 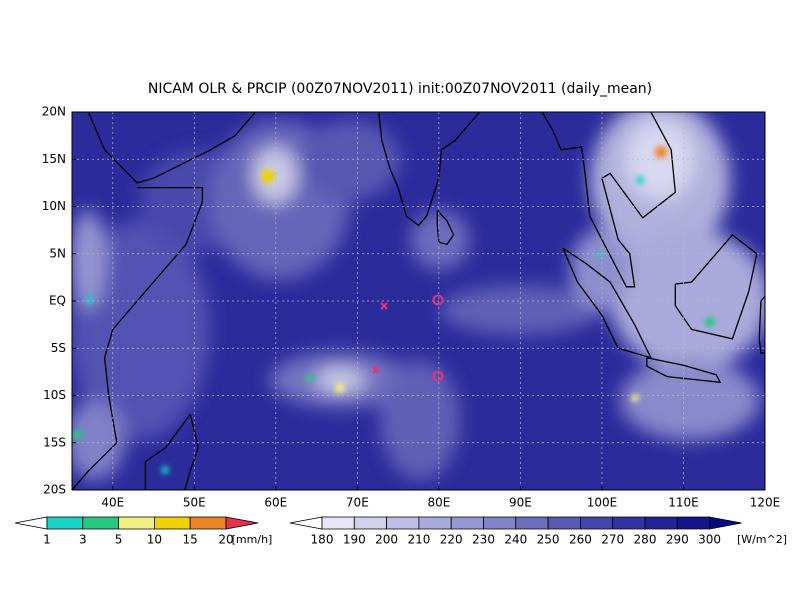 What do you see at coordinates (83, 540) in the screenshot?
I see `colorbar-label: 3` at bounding box center [83, 540].